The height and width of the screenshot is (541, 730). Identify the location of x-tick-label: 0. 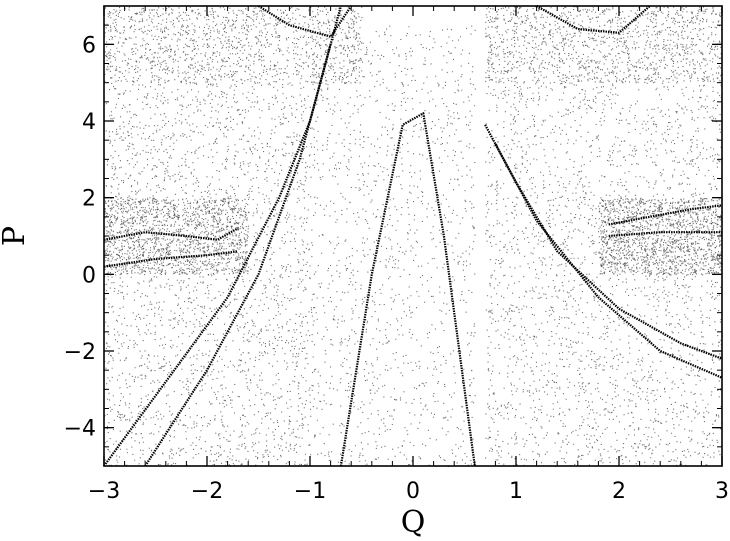
(413, 491).